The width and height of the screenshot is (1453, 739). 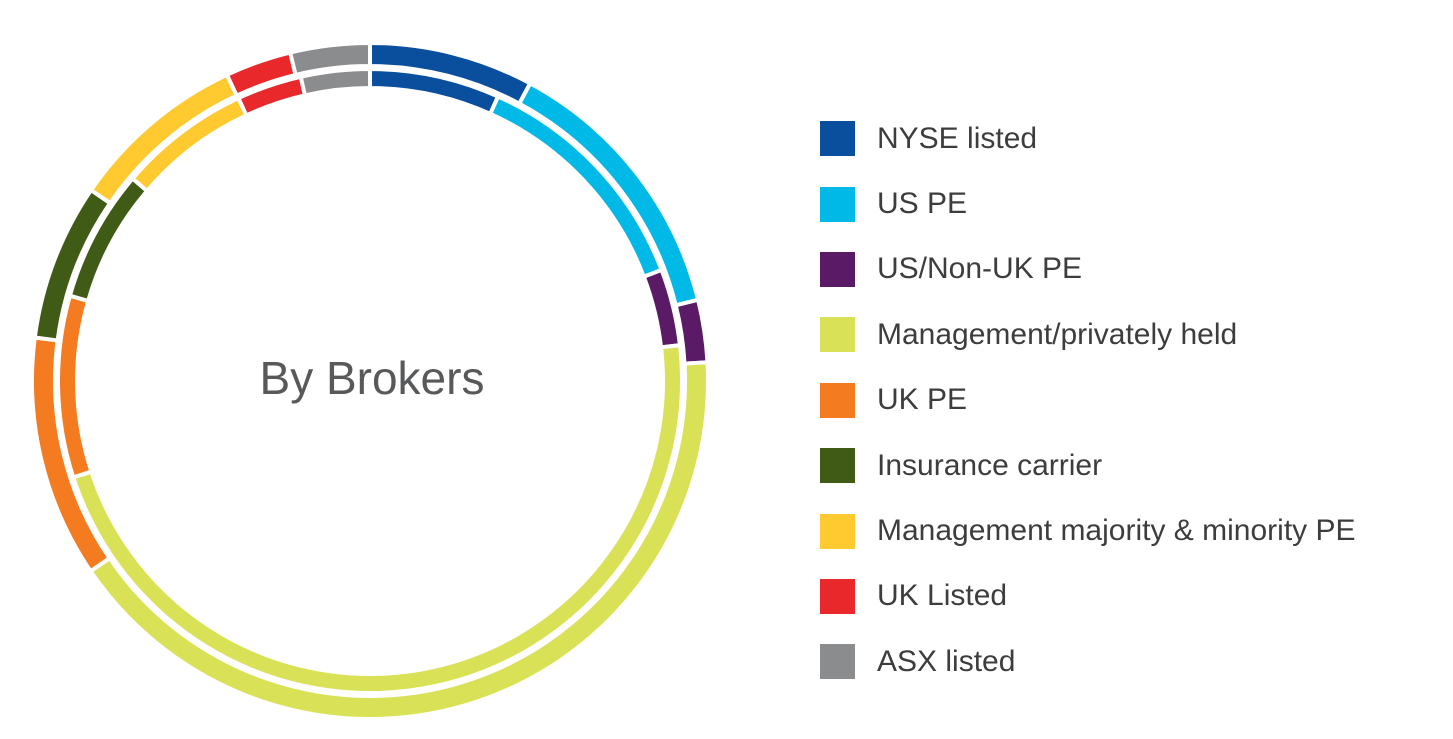 I want to click on legend-label: US/Non-UK PE, so click(x=980, y=269).